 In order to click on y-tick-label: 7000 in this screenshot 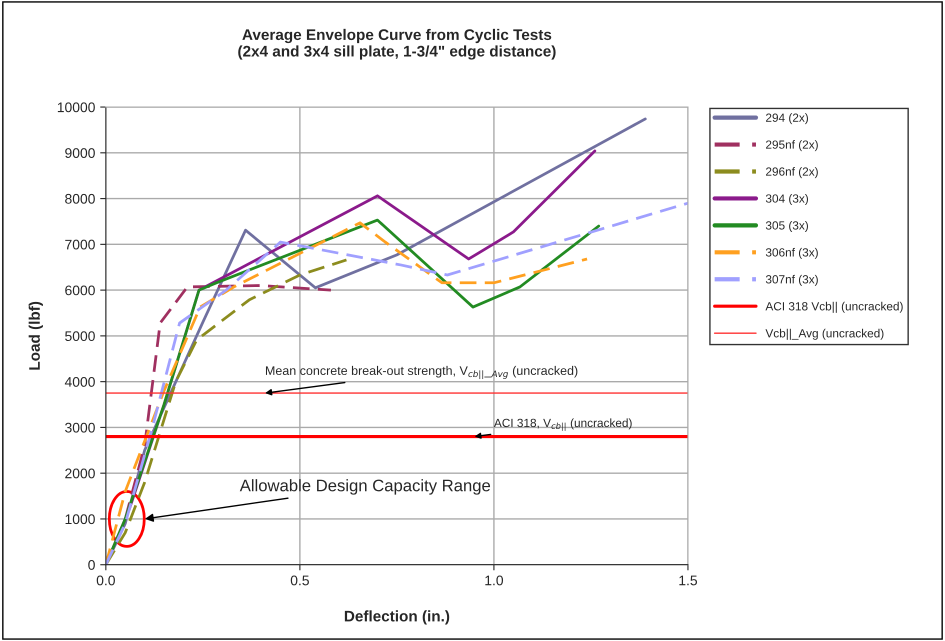, I will do `click(80, 245)`.